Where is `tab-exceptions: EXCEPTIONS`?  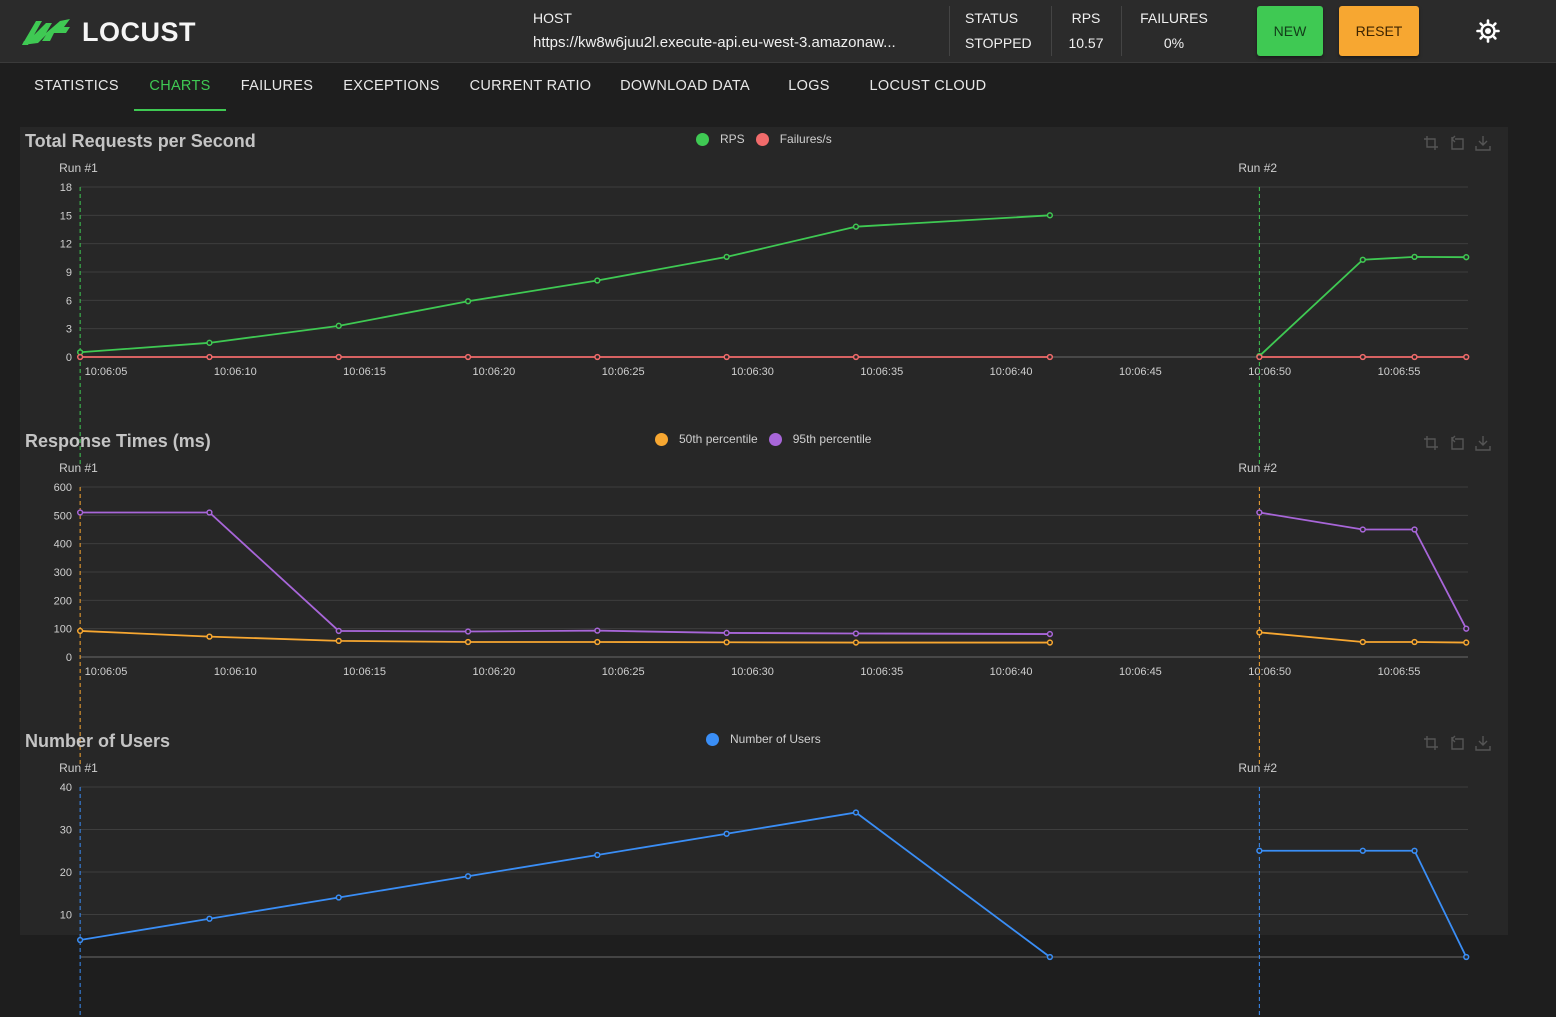 tab-exceptions: EXCEPTIONS is located at coordinates (391, 86).